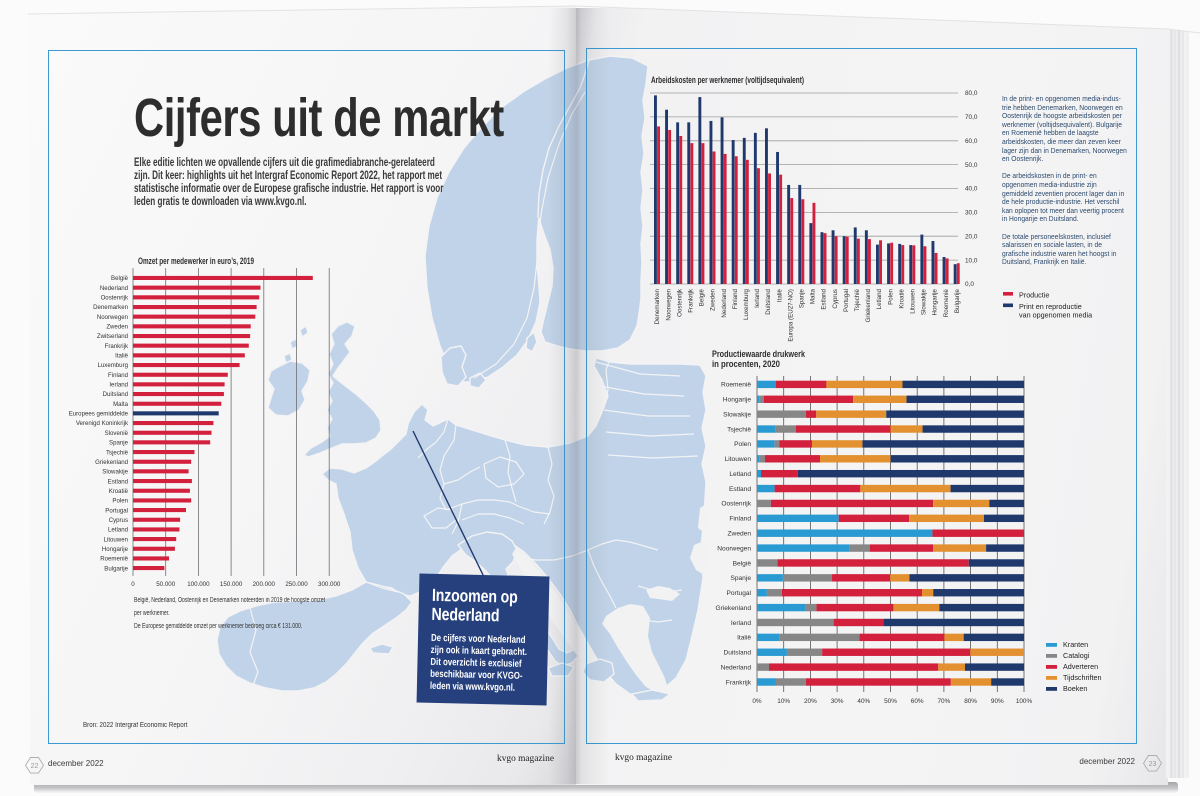  I want to click on svg-text: Denemarken, so click(657, 306).